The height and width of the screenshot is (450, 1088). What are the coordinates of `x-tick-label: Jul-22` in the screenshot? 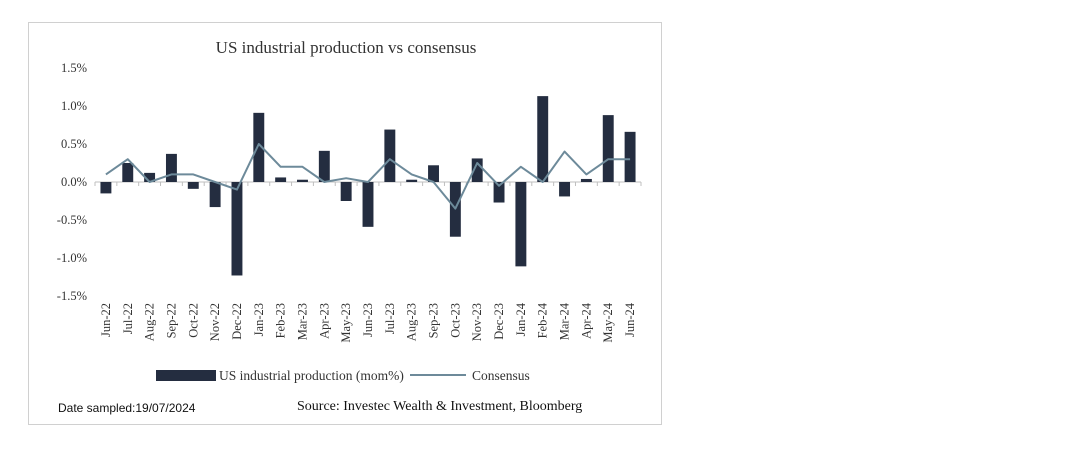 It's located at (128, 318).